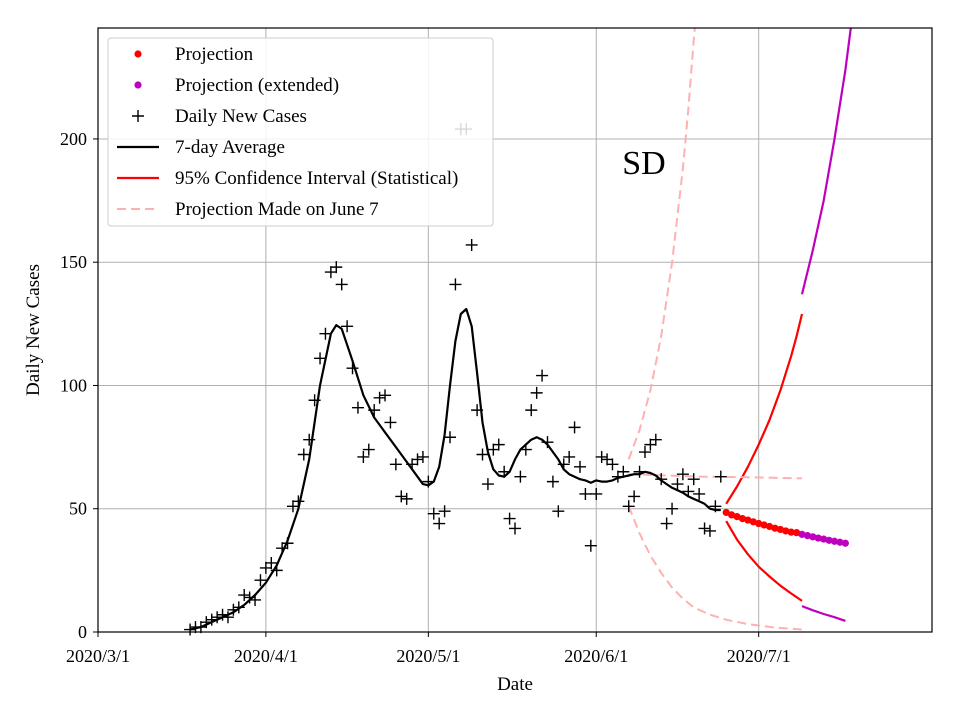  Describe the element at coordinates (277, 209) in the screenshot. I see `legend-label: Projection Made on June 7` at that location.